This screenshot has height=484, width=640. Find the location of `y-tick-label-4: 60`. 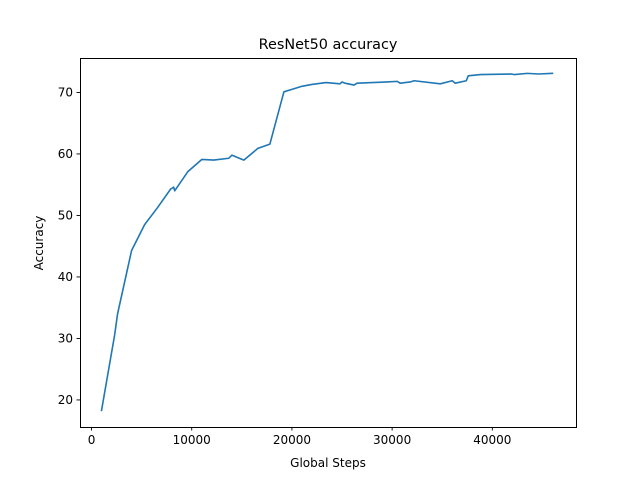

y-tick-label-4: 60 is located at coordinates (65, 154).